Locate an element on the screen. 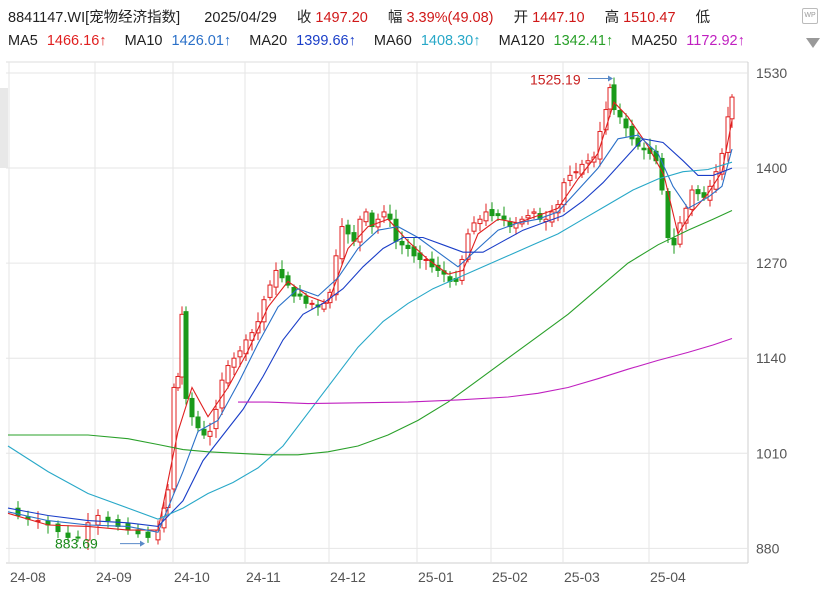  index-code: 8841147.WI[宠物经济指数] is located at coordinates (94, 18).